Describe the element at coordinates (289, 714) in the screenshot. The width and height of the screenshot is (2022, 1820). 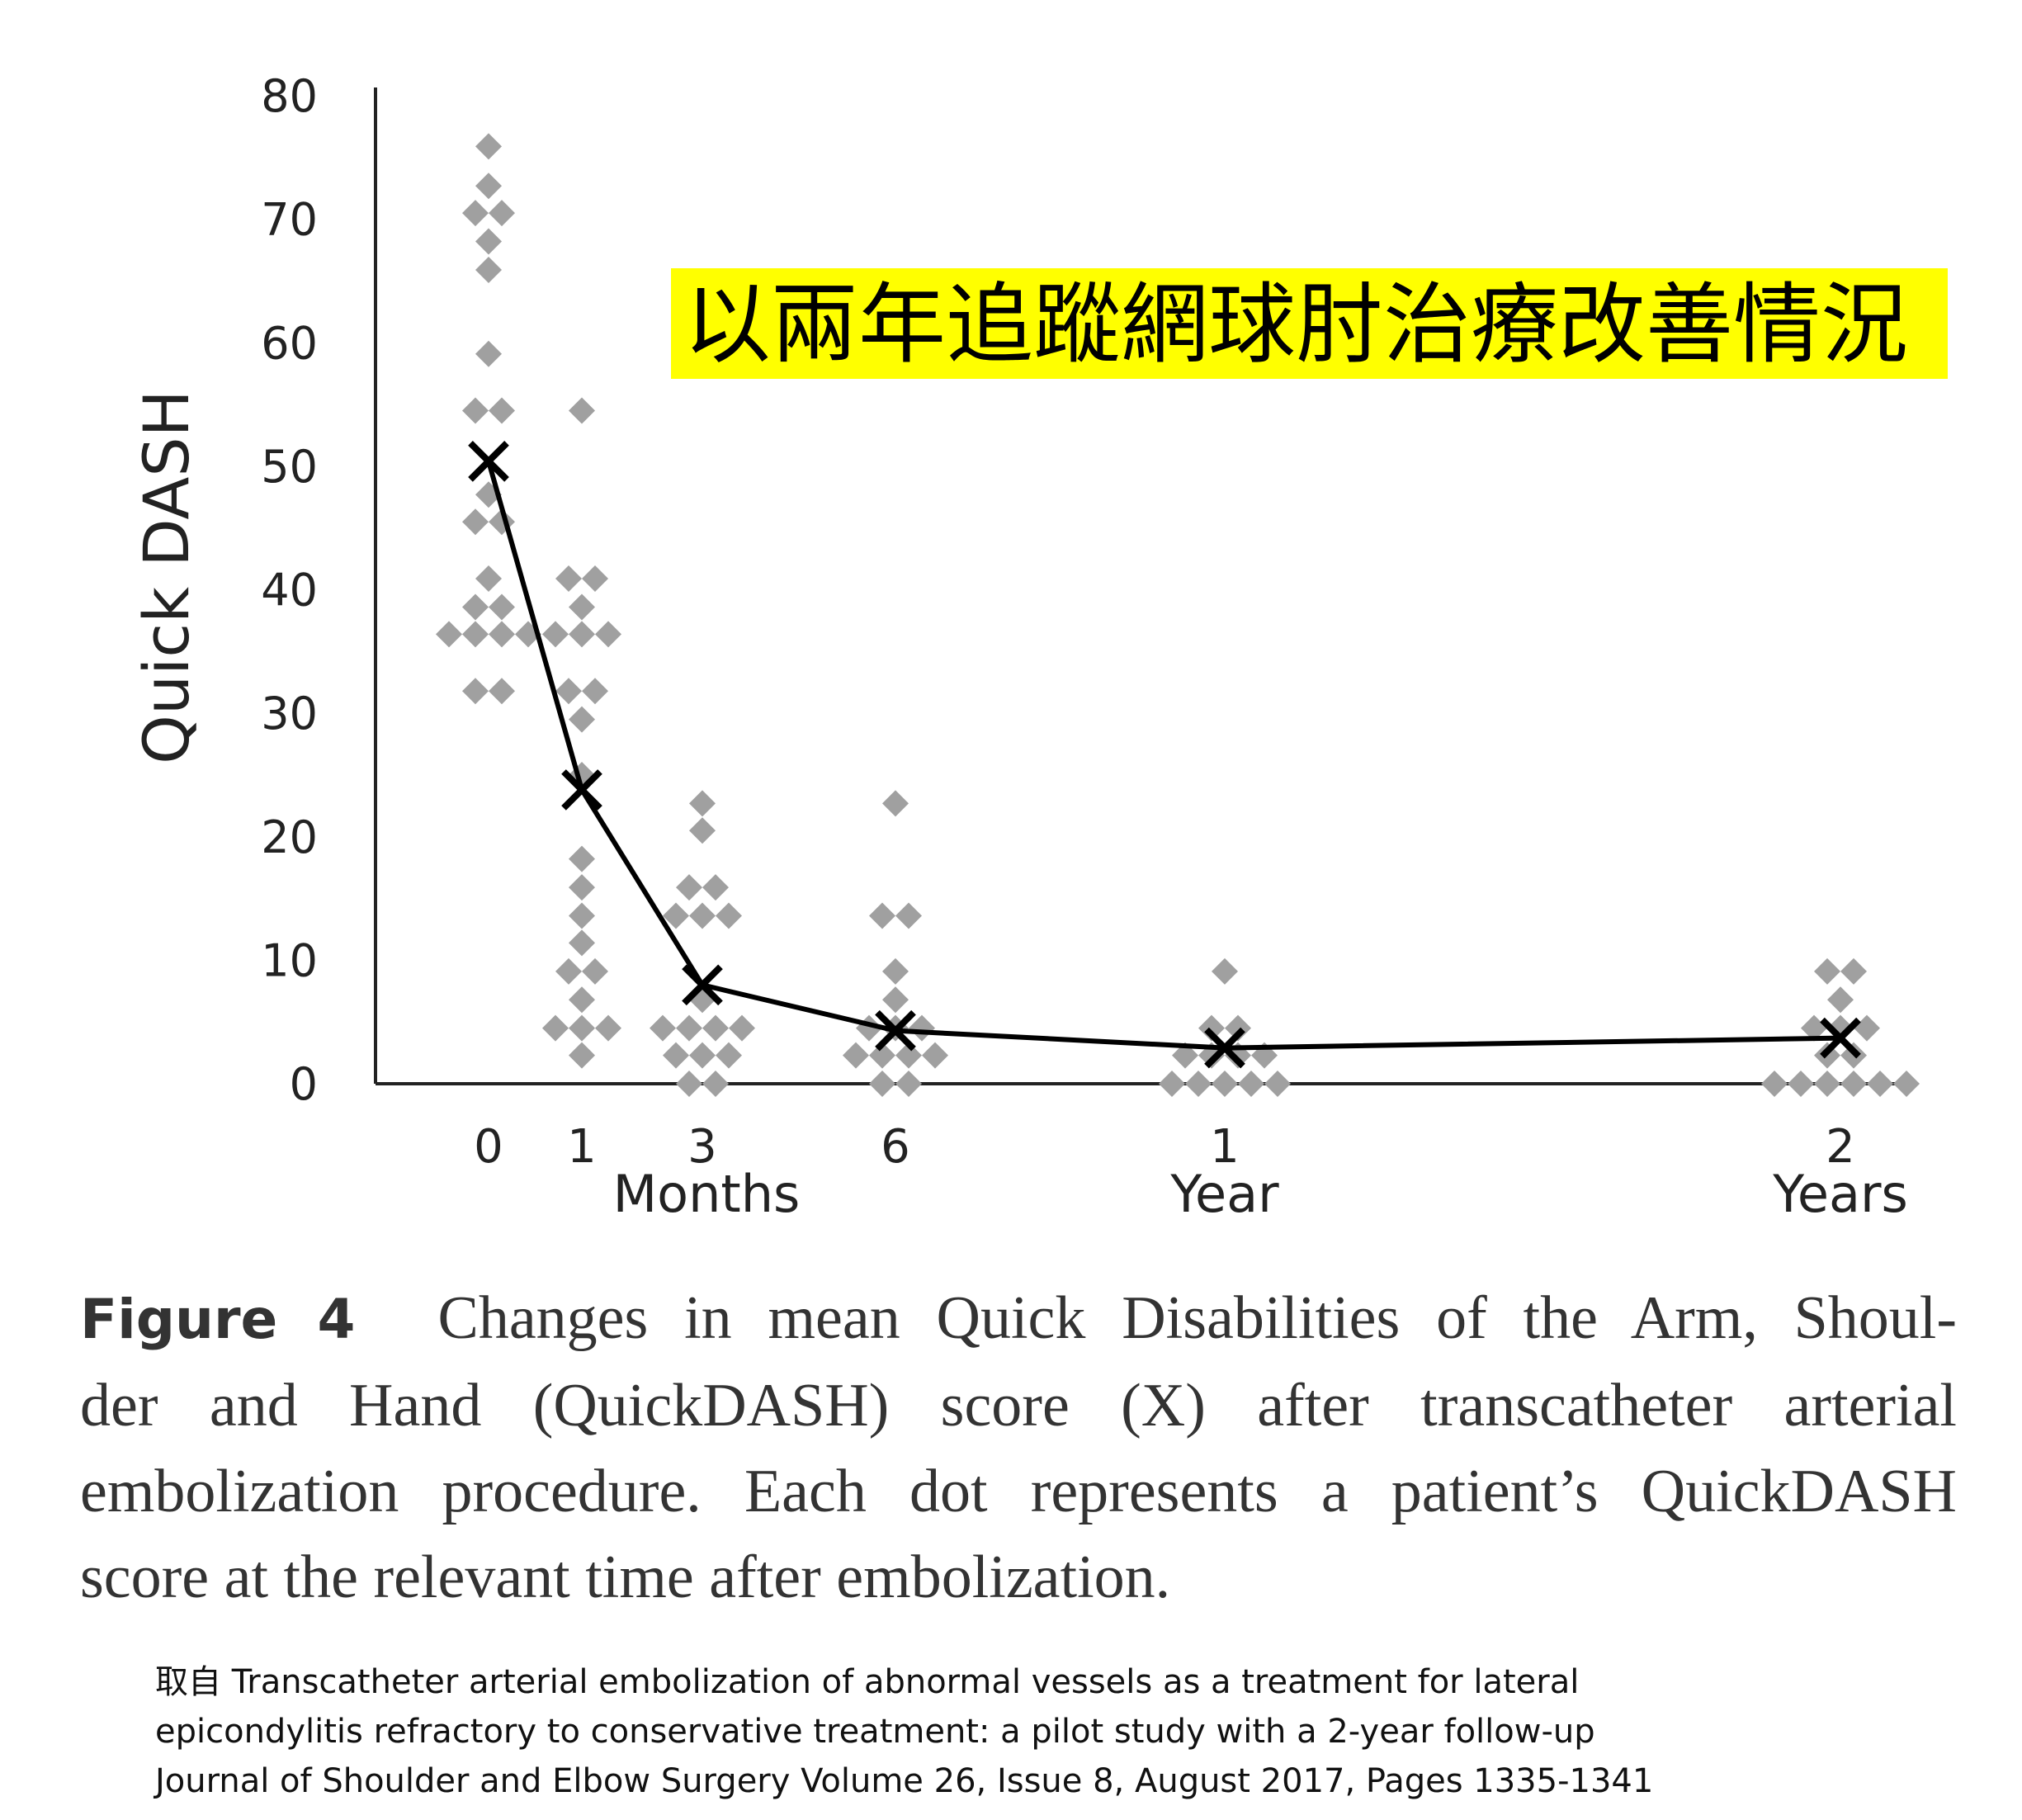
I see `y-tick-label: 30` at that location.